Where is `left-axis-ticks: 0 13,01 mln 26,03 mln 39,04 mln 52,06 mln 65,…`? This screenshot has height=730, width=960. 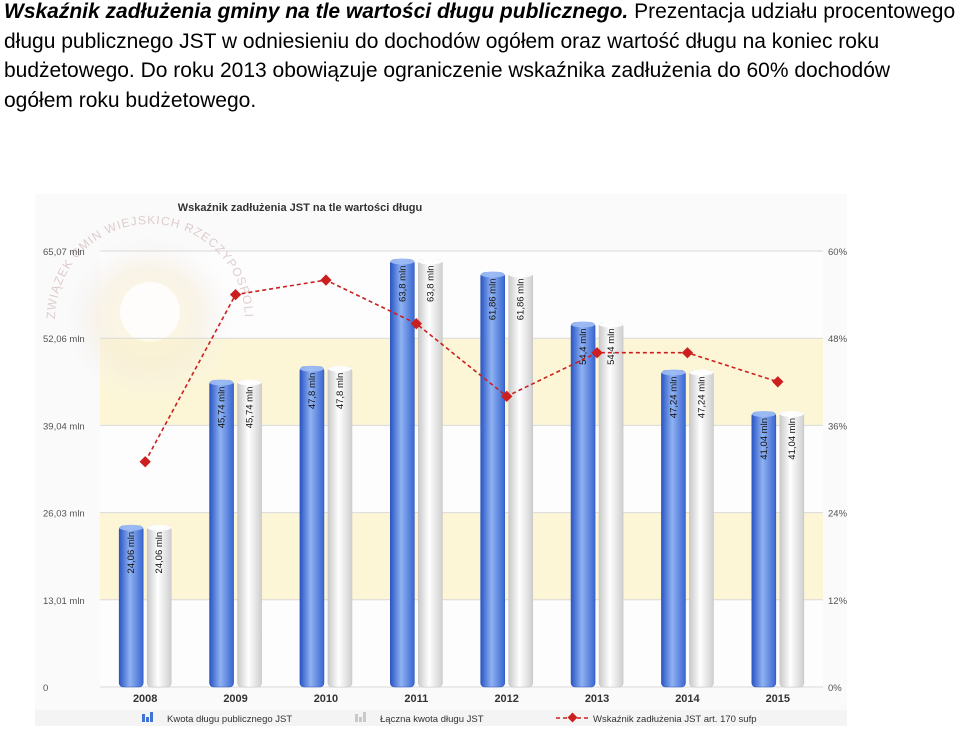 left-axis-ticks: 0 13,01 mln 26,03 mln 39,04 mln 52,06 mln 65,… is located at coordinates (64, 470).